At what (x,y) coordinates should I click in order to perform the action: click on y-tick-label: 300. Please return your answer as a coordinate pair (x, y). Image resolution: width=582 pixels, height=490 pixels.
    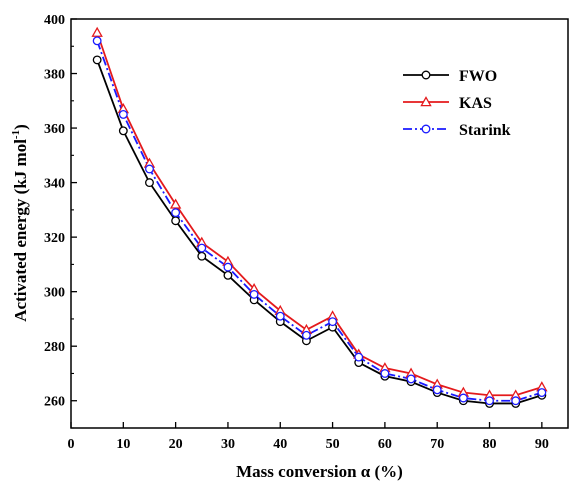
    Looking at the image, I should click on (54, 293).